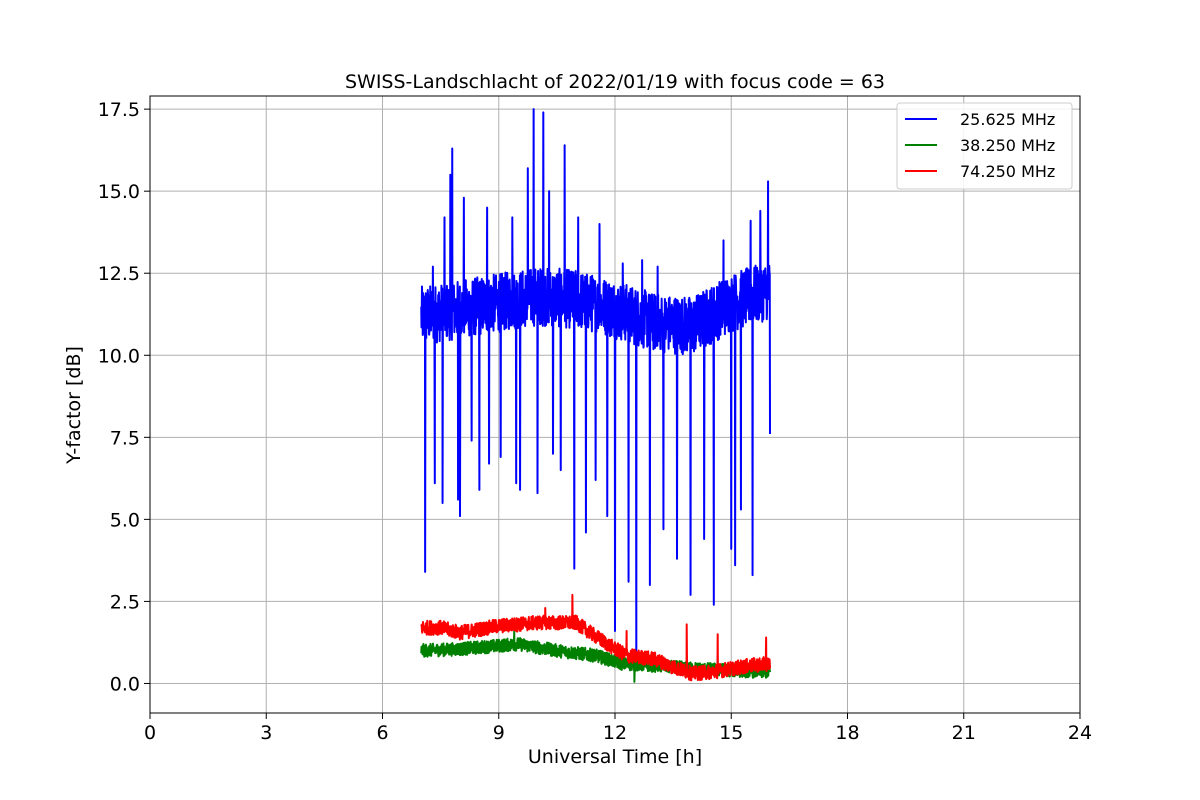 The image size is (1200, 800). Describe the element at coordinates (1007, 119) in the screenshot. I see `legend-label: 25.625 MHz` at that location.